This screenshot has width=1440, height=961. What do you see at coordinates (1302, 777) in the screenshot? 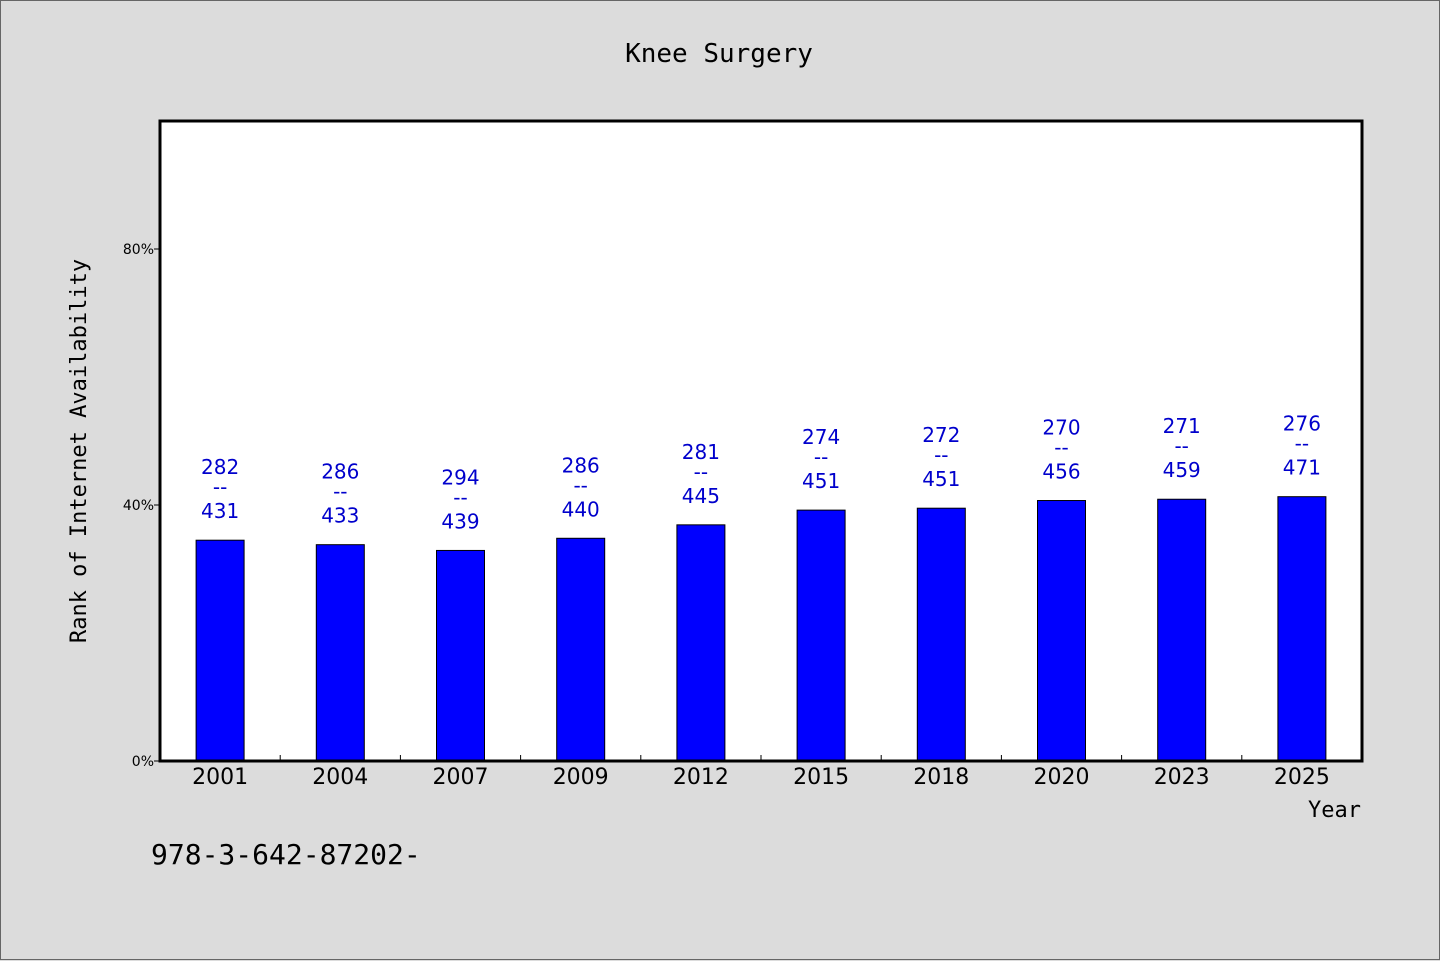
I see `x-tick-label-2025: 2025` at bounding box center [1302, 777].